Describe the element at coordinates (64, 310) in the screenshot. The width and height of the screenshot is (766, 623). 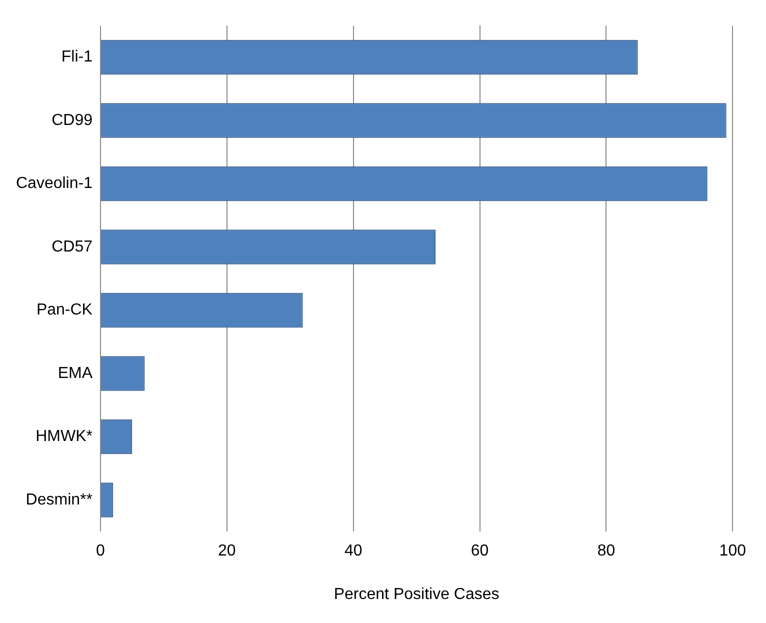
I see `y-tick-label: Pan-CK` at that location.